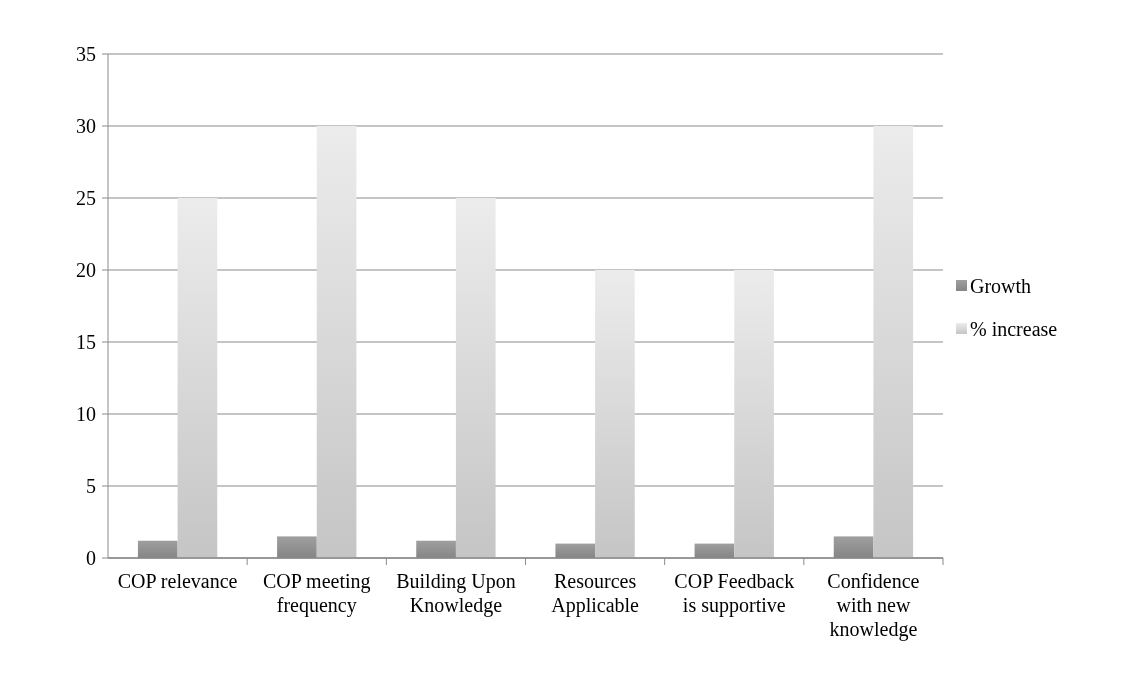  Describe the element at coordinates (734, 593) in the screenshot. I see `x-tick-label: COP Feedback is supportive` at that location.